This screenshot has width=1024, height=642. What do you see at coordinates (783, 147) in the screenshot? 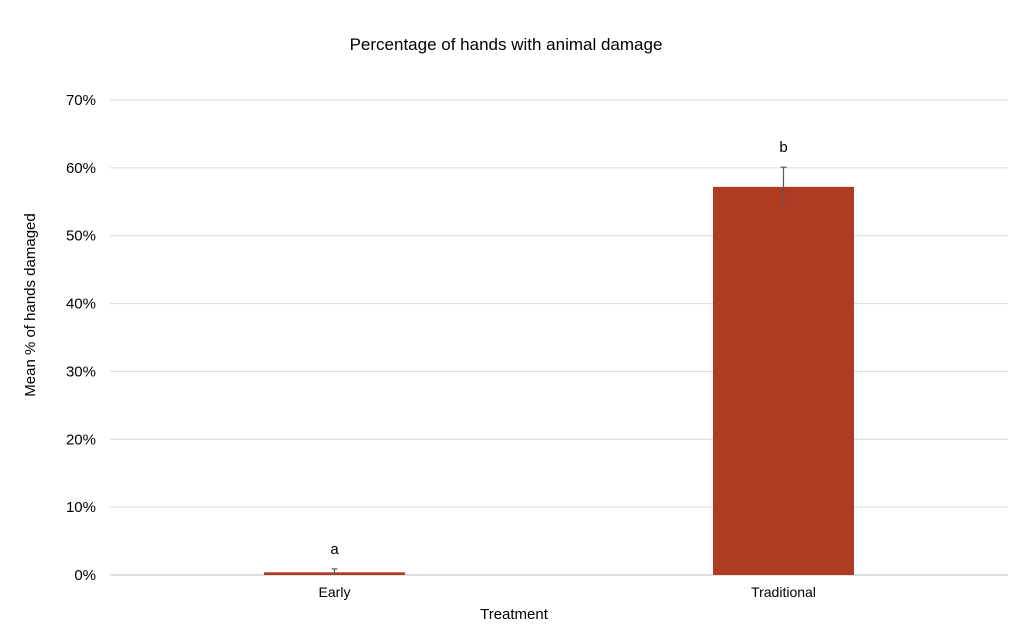
I see `significance-label: b` at bounding box center [783, 147].